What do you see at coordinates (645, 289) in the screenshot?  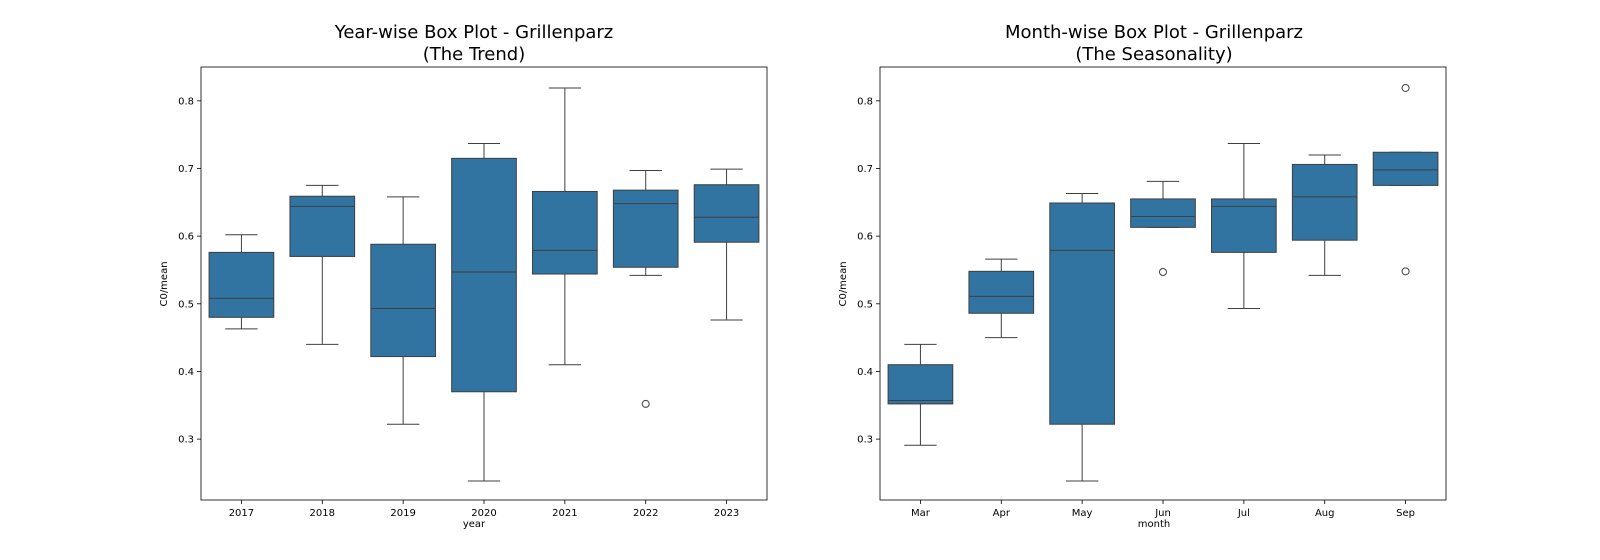 I see `box-2022` at bounding box center [645, 289].